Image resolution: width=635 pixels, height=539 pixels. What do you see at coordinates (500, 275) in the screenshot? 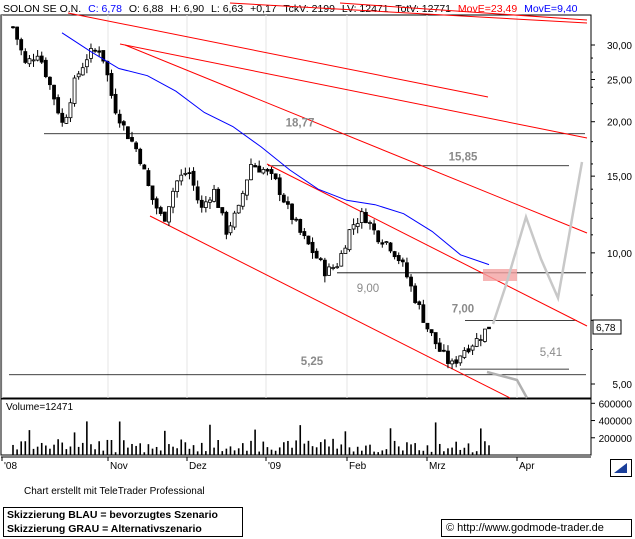
I see `target-zone` at bounding box center [500, 275].